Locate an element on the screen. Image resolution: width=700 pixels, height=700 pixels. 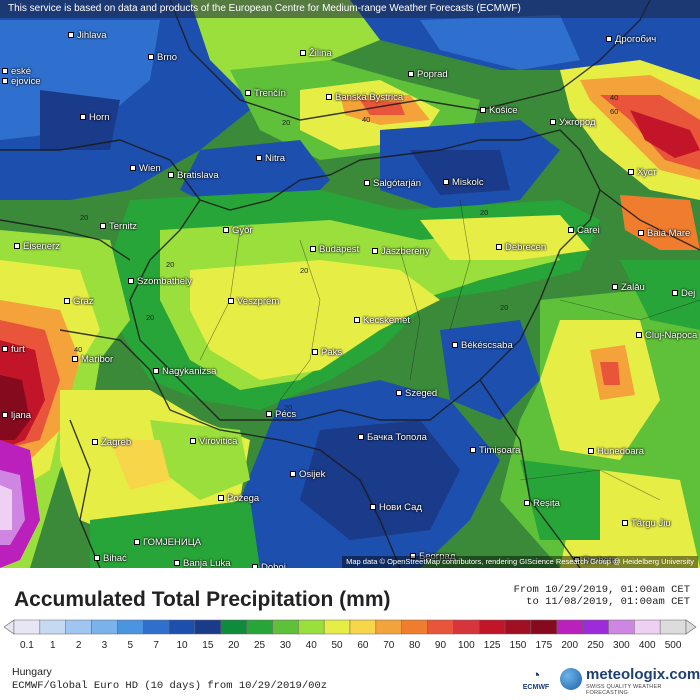
legend-label: 500 is located at coordinates (673, 645).